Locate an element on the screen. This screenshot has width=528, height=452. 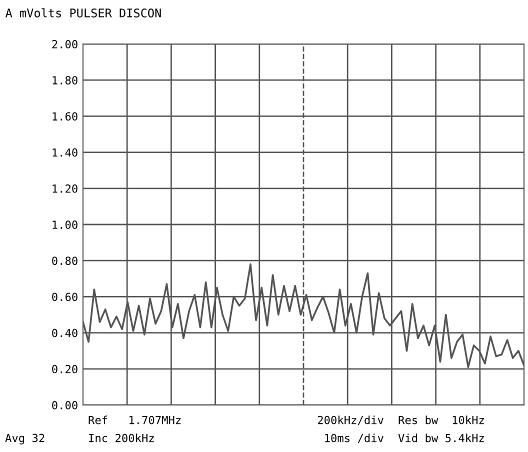
y-tick-label: 0.60 is located at coordinates (65, 297).